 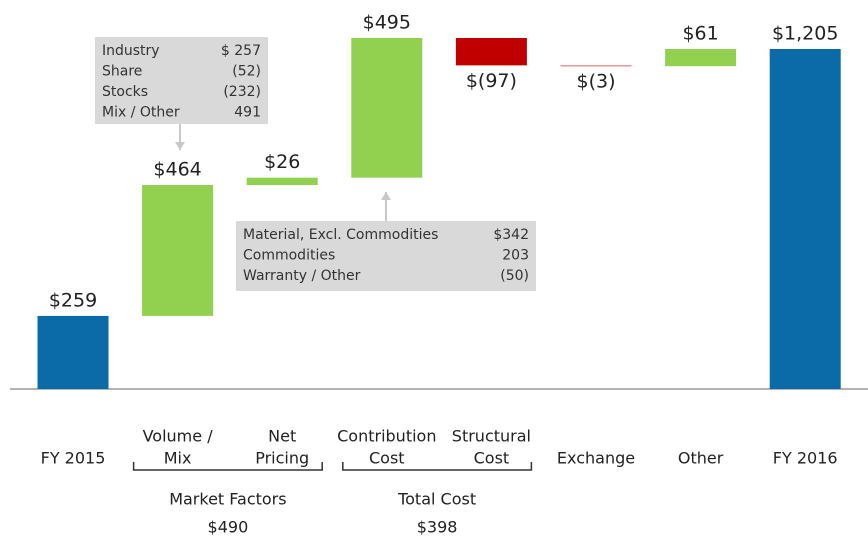 What do you see at coordinates (436, 499) in the screenshot?
I see `group-label: Total Cost` at bounding box center [436, 499].